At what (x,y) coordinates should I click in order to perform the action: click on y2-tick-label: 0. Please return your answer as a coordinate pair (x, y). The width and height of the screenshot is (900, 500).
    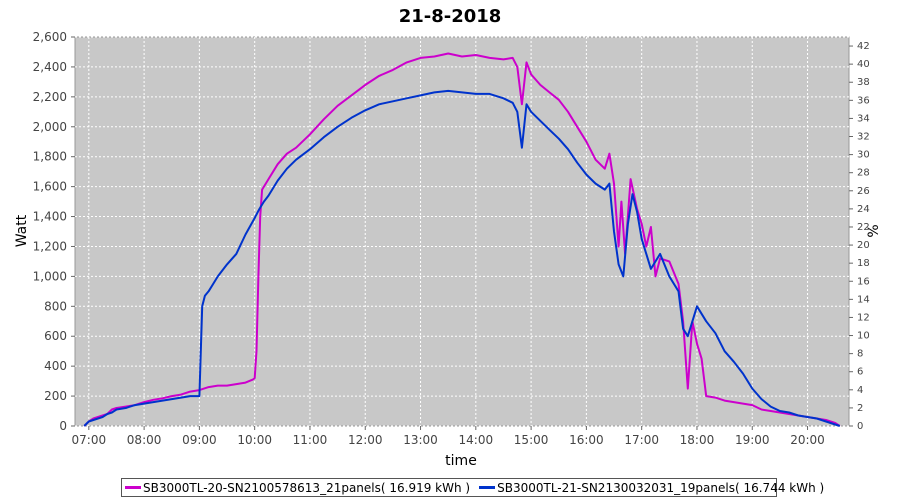
    Looking at the image, I should click on (860, 426).